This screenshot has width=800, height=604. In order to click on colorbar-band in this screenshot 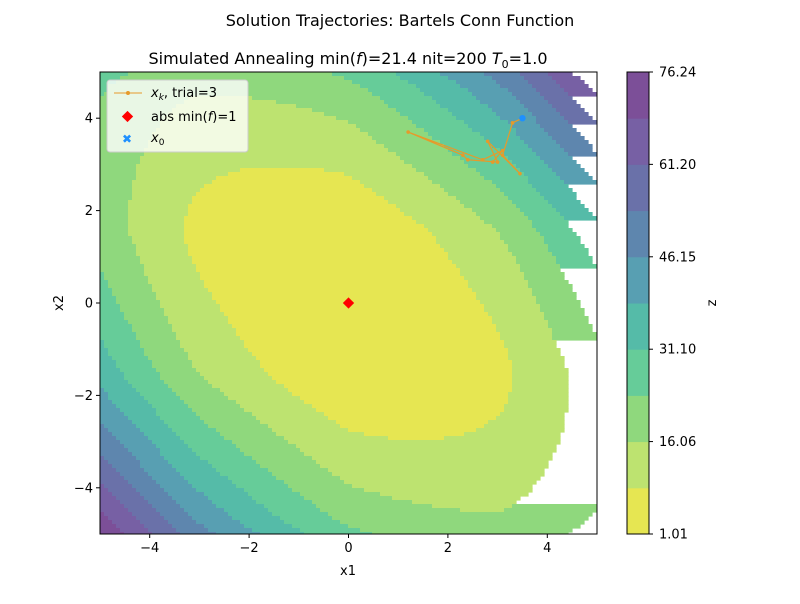, I will do `click(638, 465)`.